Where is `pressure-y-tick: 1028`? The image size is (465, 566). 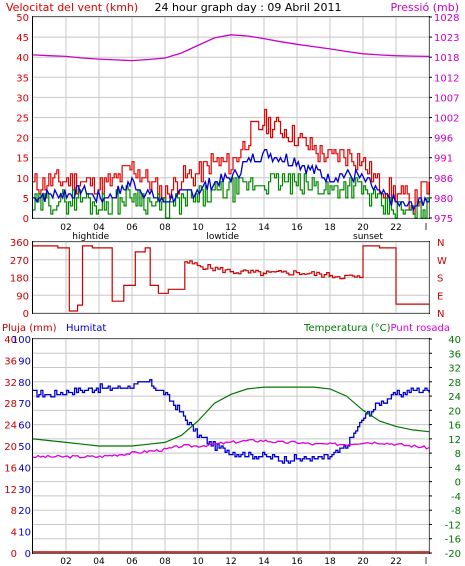
pressure-y-tick: 1028 is located at coordinates (446, 18).